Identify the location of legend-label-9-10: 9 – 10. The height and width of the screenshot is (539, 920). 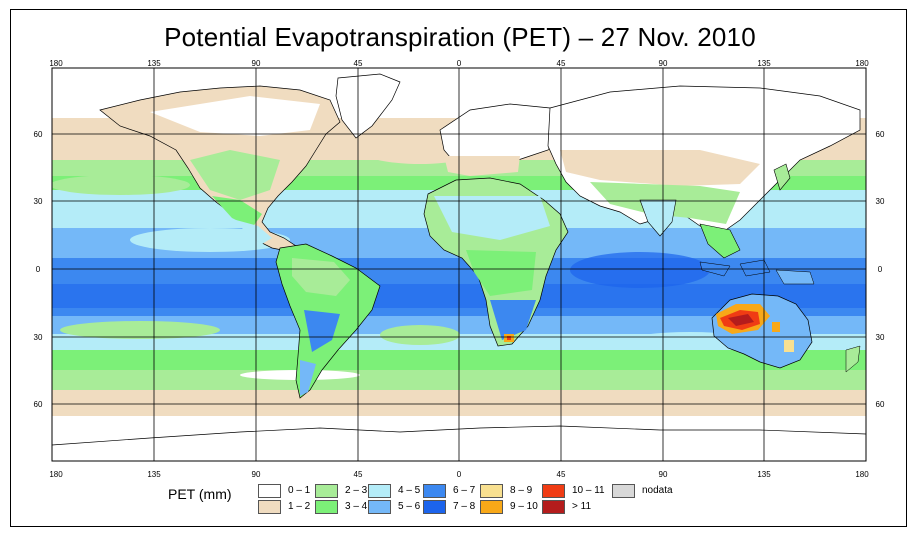
(524, 506).